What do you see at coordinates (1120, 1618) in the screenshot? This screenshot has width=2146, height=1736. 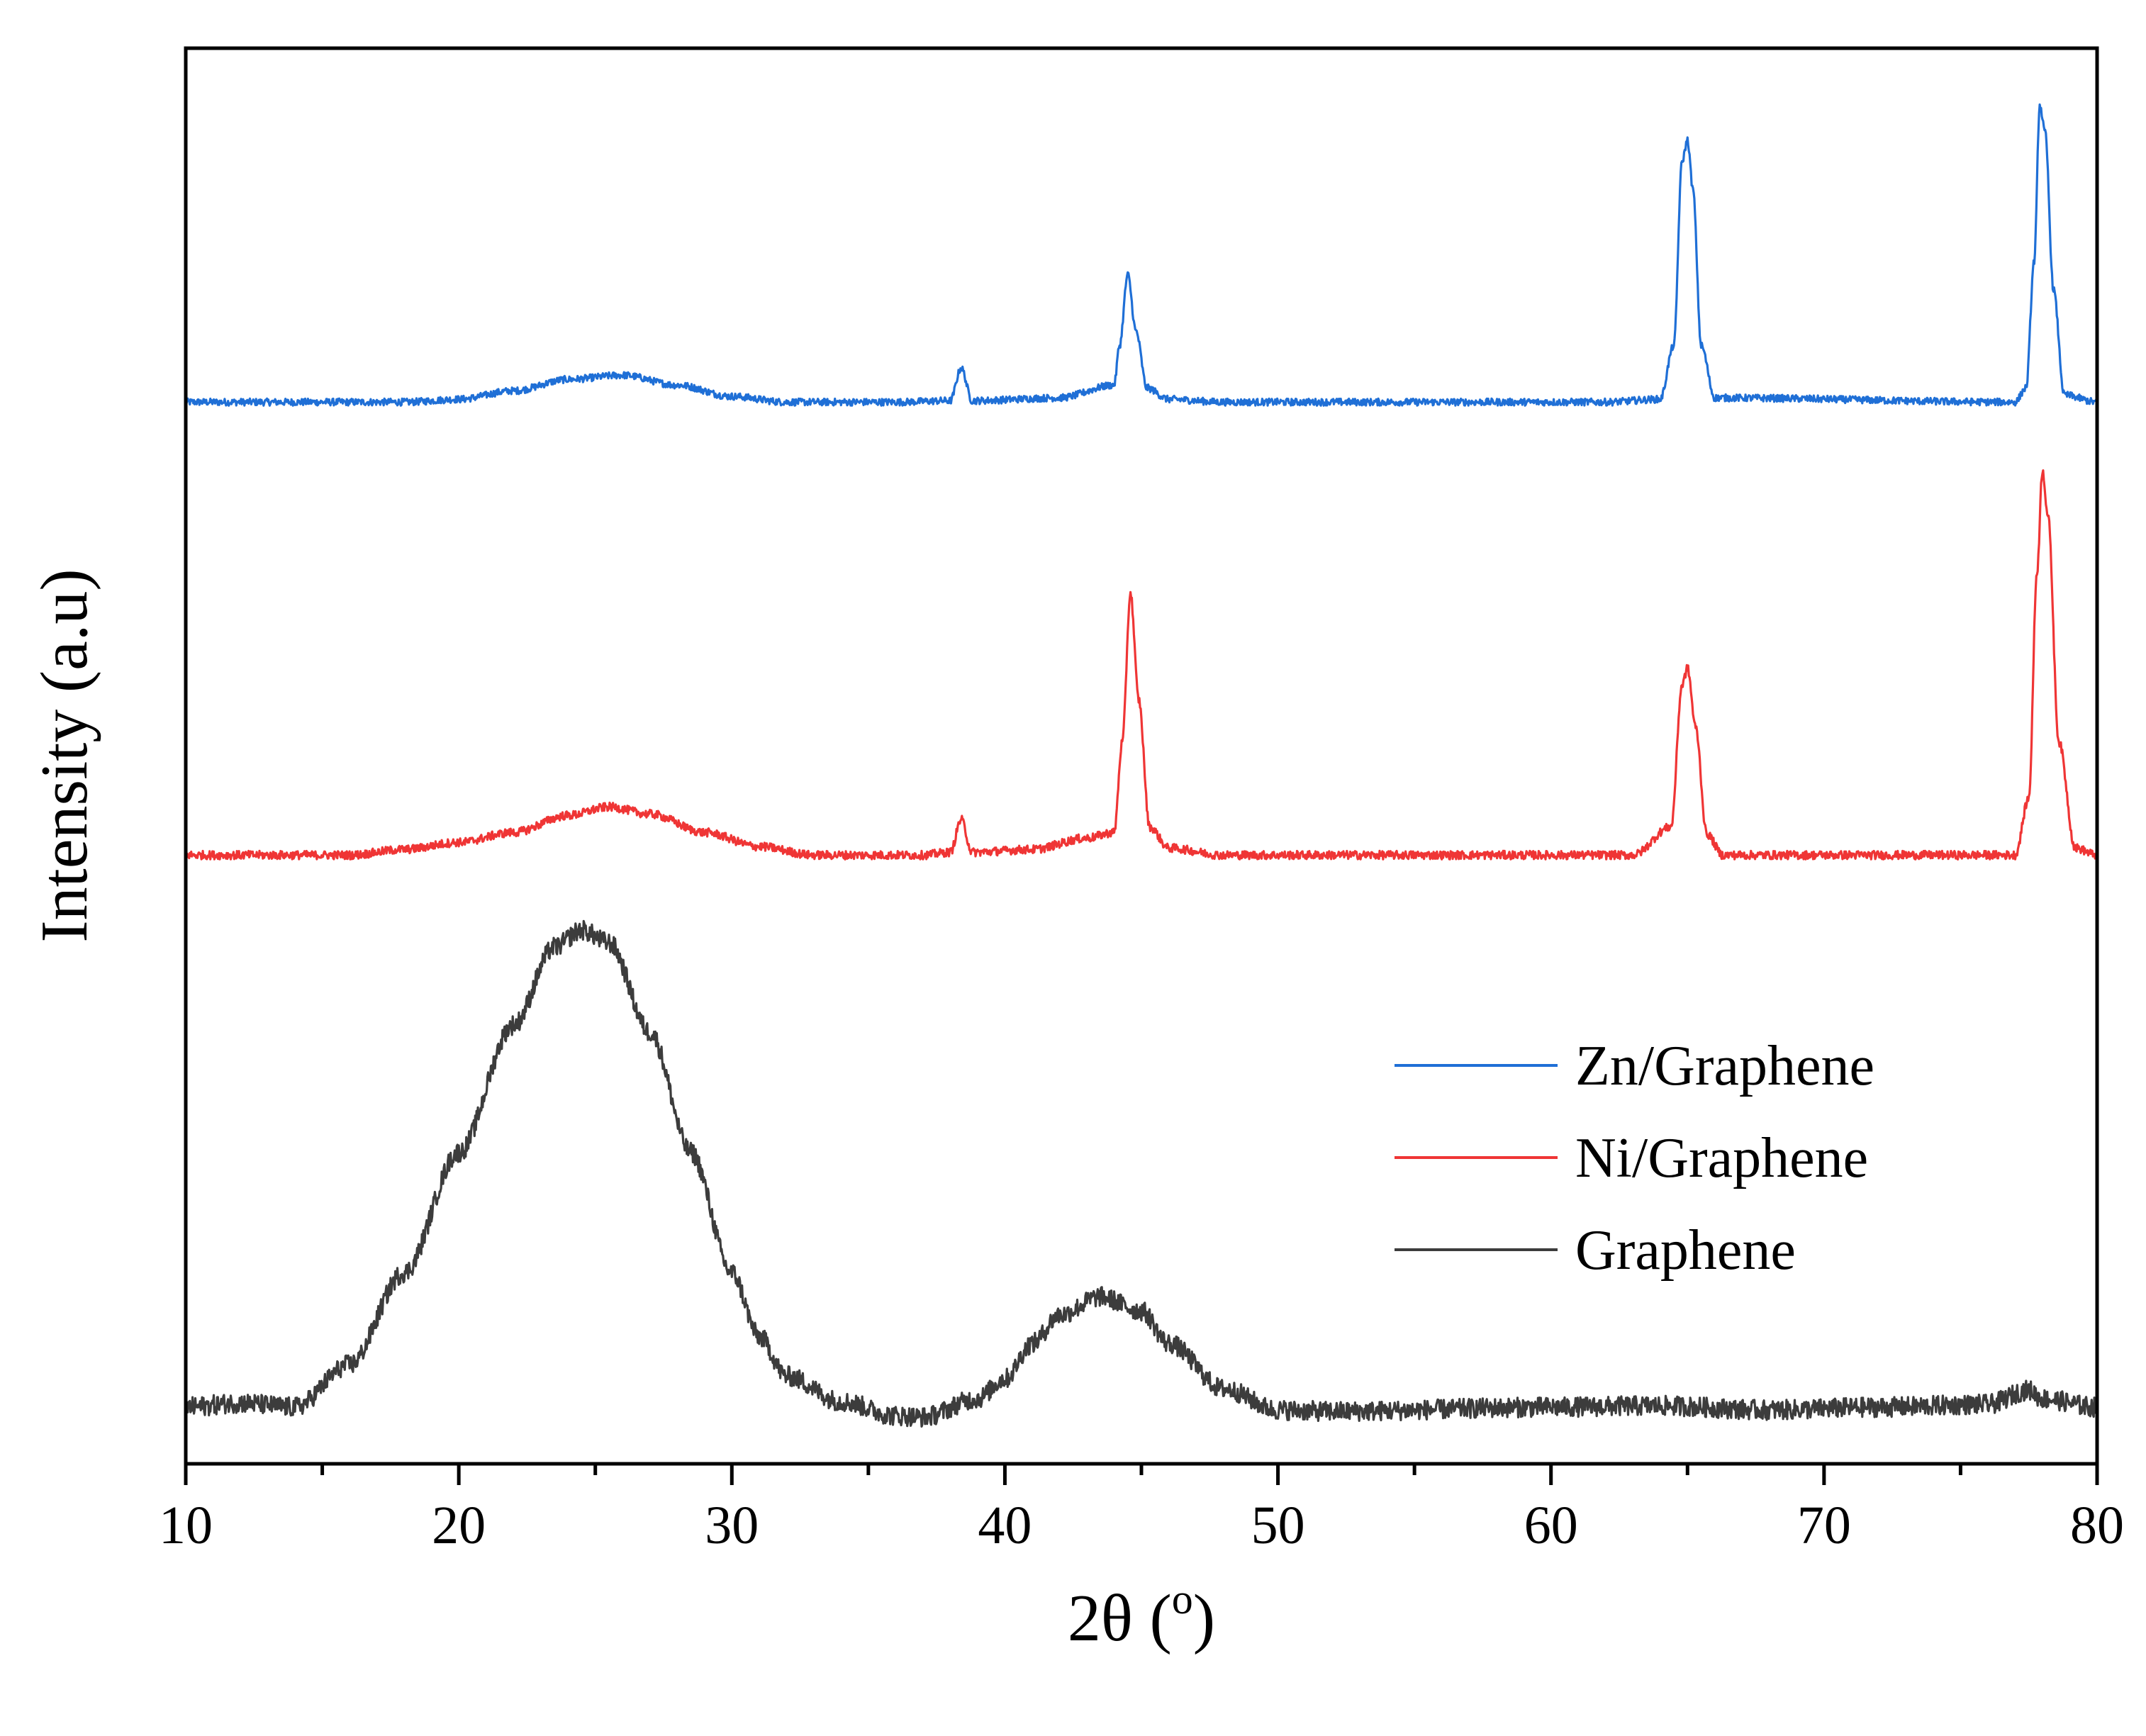 I see `x-axis-title-main: 2θ (` at bounding box center [1120, 1618].